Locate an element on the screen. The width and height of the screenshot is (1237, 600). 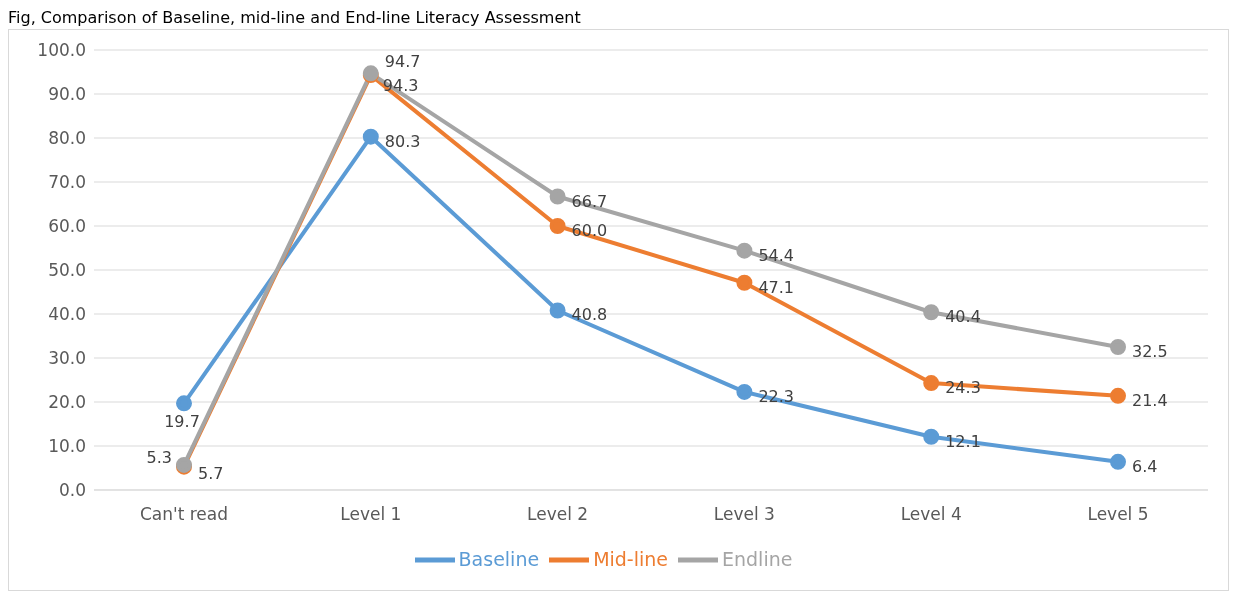
x-tick-label: Level 1 is located at coordinates (371, 514).